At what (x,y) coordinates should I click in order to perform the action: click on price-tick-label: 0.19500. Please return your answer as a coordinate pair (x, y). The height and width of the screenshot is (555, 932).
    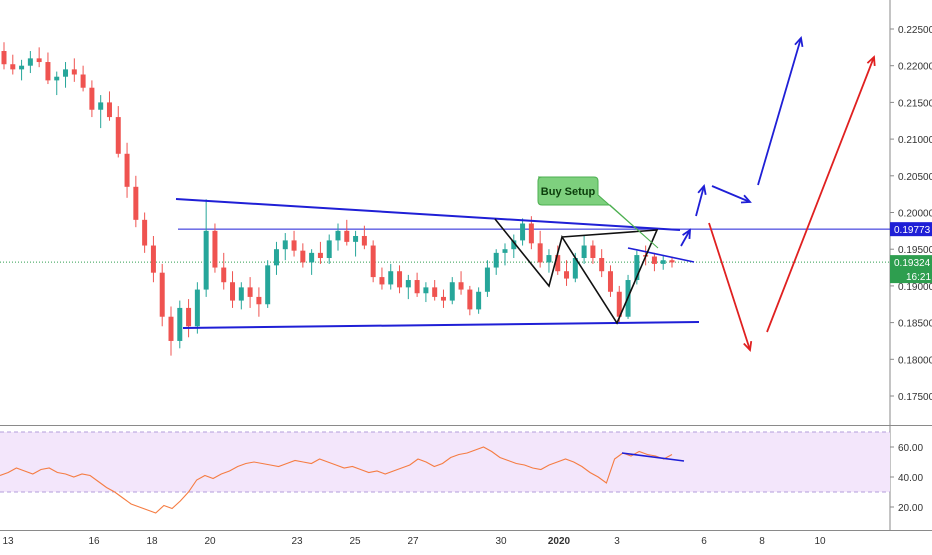
    Looking at the image, I should click on (915, 250).